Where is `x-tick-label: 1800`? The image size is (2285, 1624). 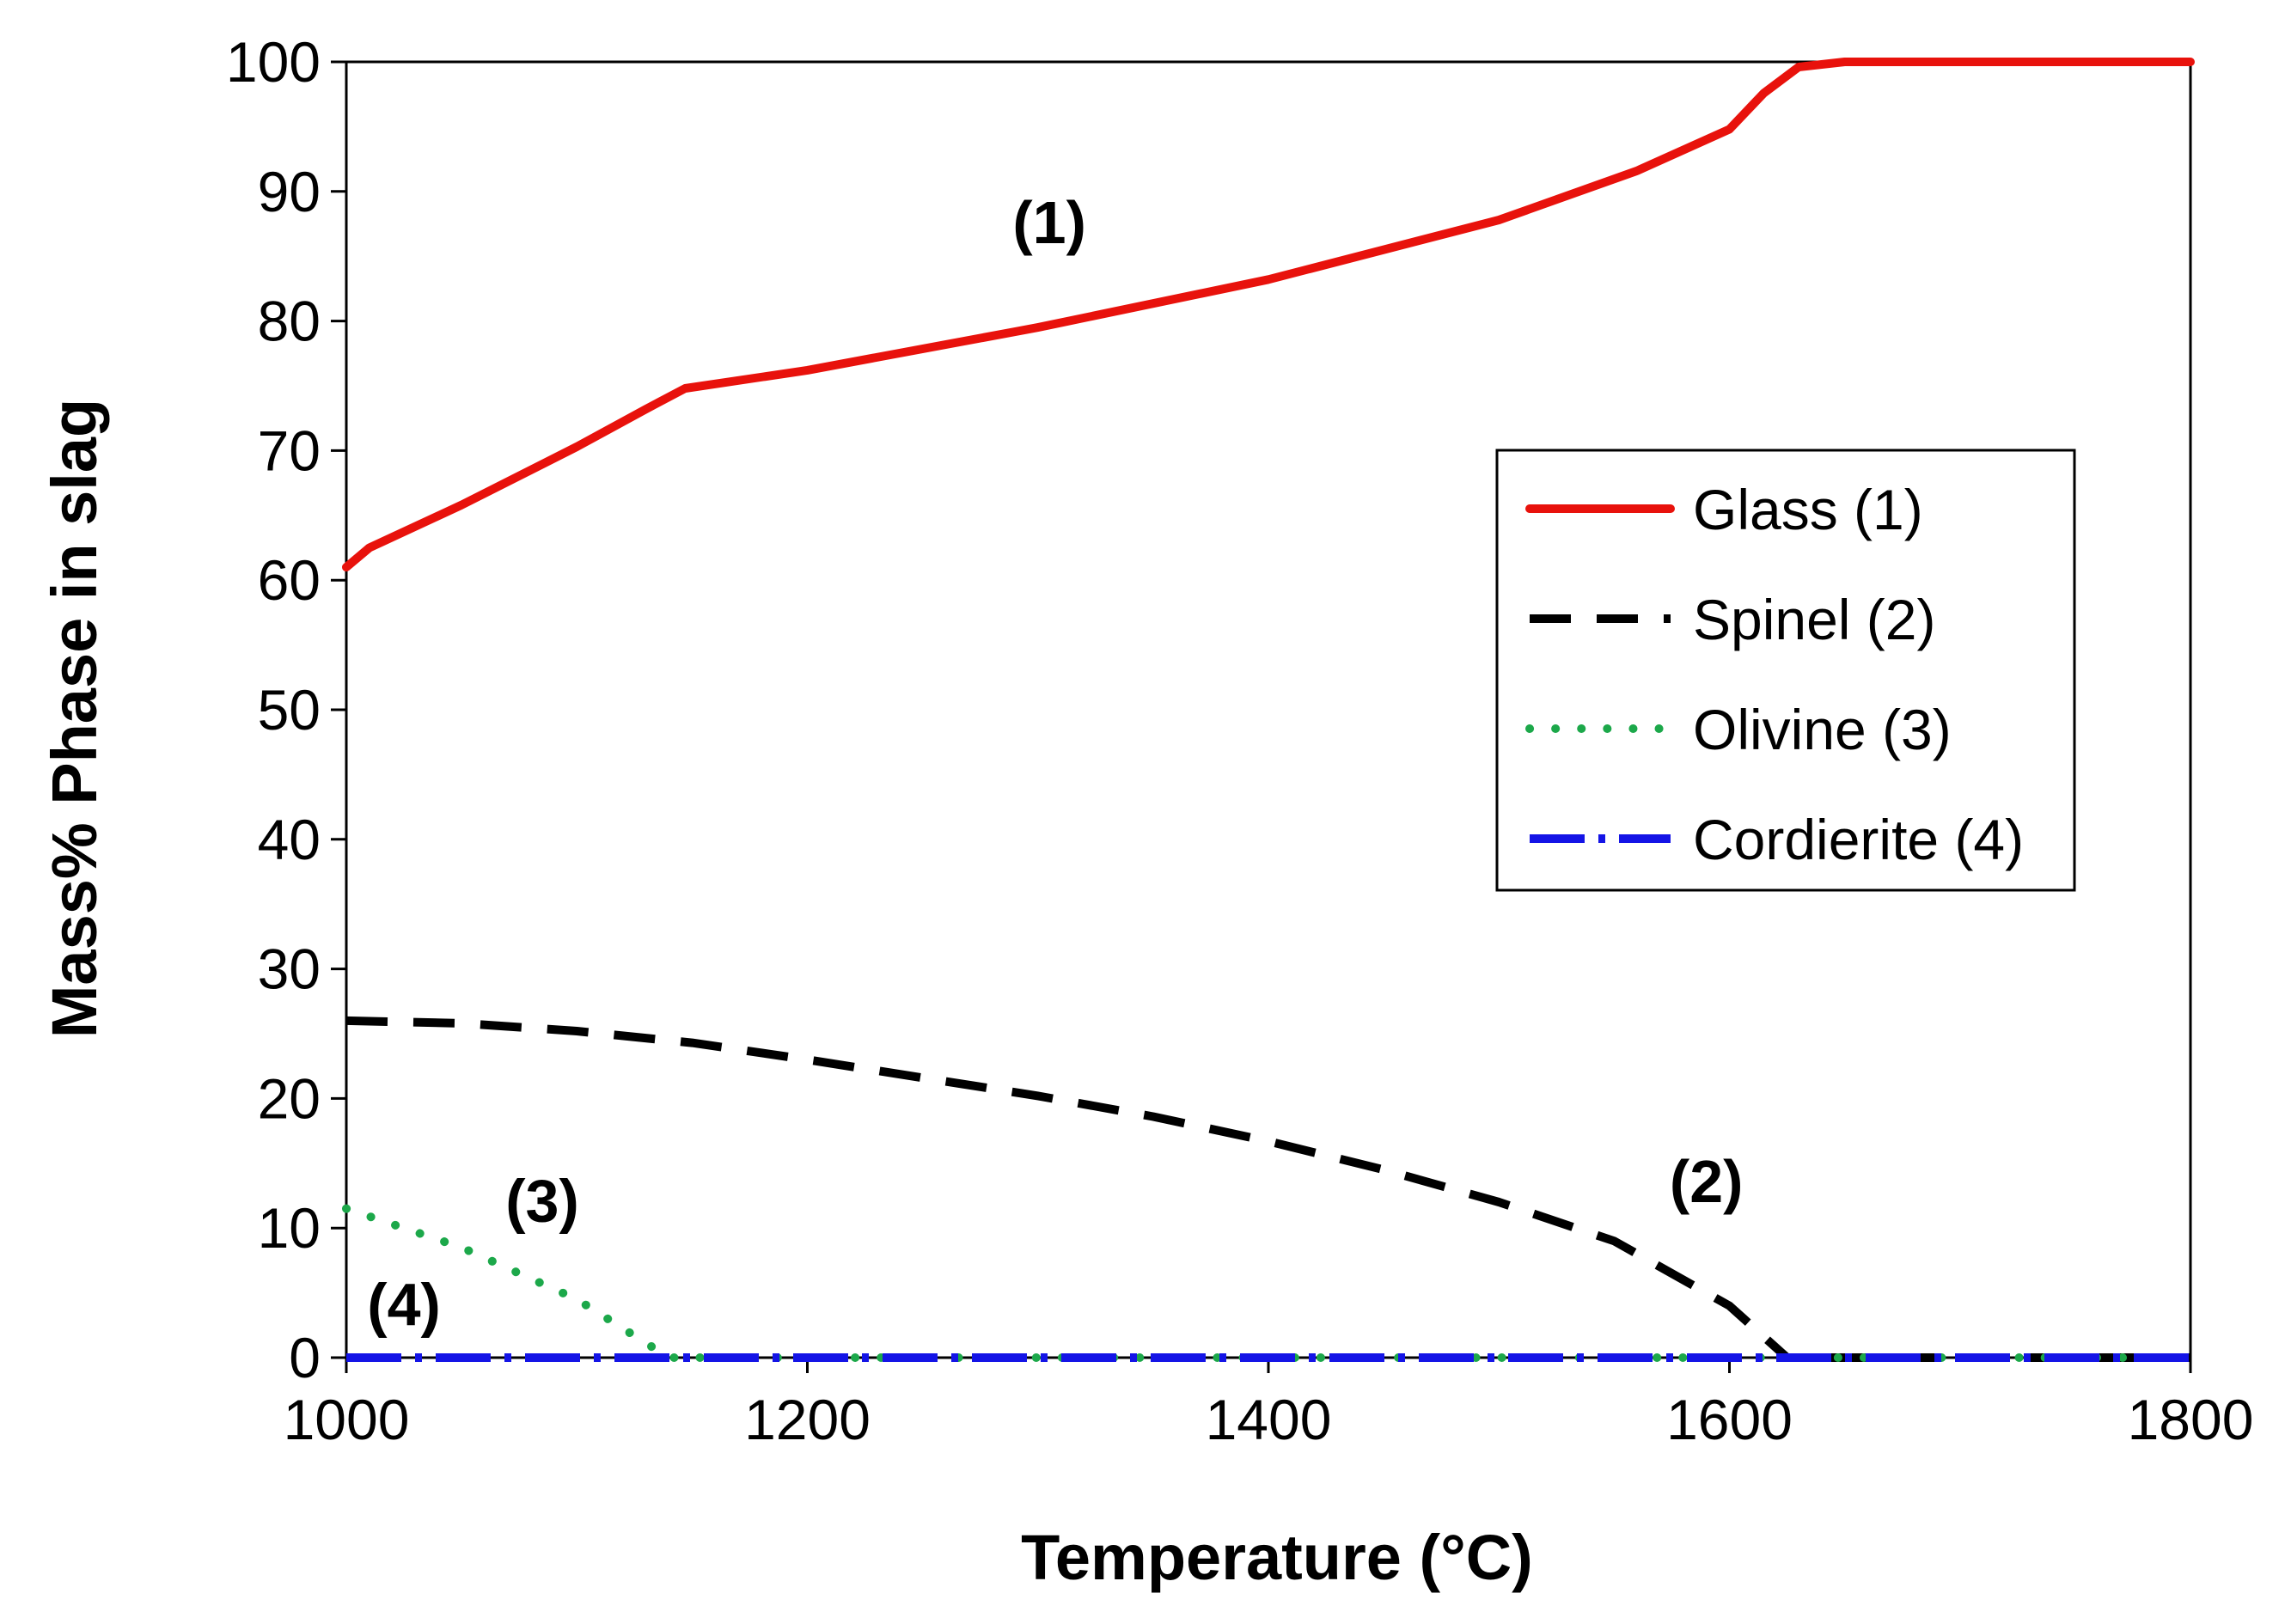
x-tick-label: 1800 is located at coordinates (2191, 1419).